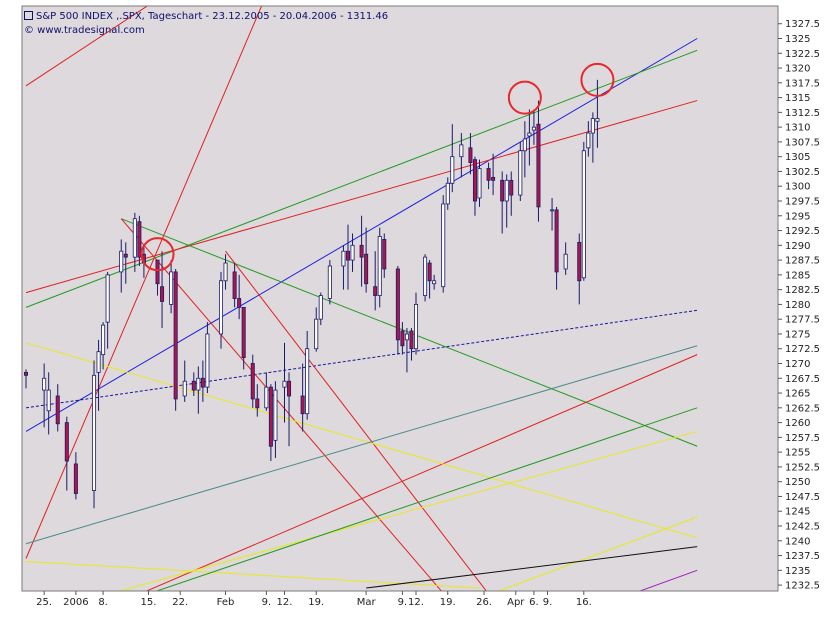  What do you see at coordinates (797, 128) in the screenshot?
I see `y-tick-label-31: 1310` at bounding box center [797, 128].